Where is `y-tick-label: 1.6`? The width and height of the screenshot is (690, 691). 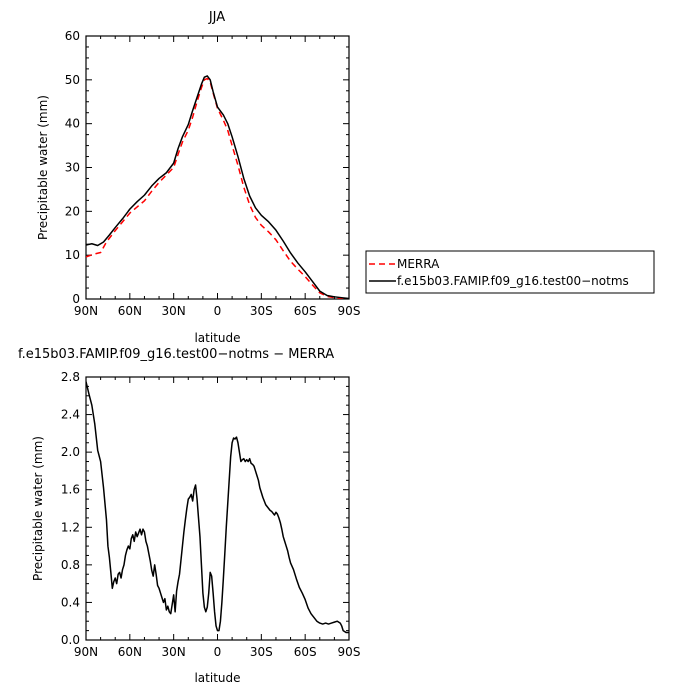 y-tick-label: 1.6 is located at coordinates (70, 490).